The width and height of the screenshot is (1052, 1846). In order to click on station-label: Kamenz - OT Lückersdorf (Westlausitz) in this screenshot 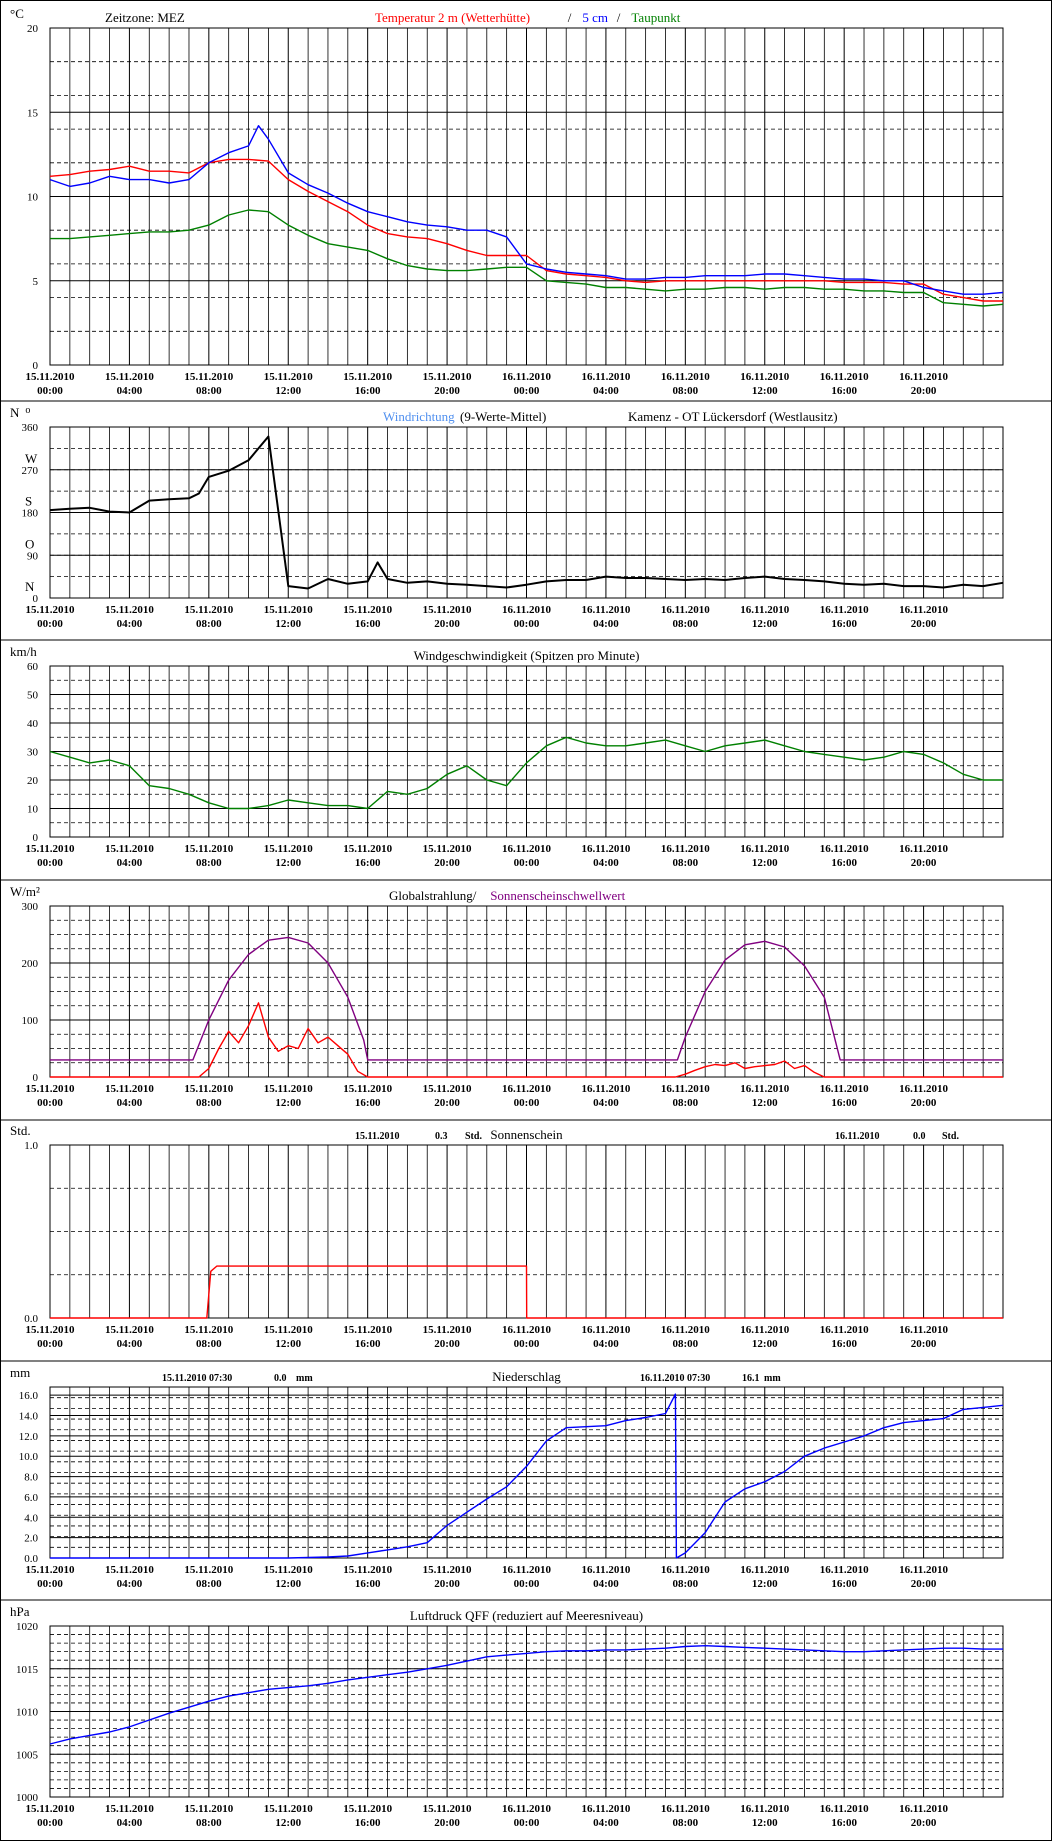, I will do `click(733, 416)`.